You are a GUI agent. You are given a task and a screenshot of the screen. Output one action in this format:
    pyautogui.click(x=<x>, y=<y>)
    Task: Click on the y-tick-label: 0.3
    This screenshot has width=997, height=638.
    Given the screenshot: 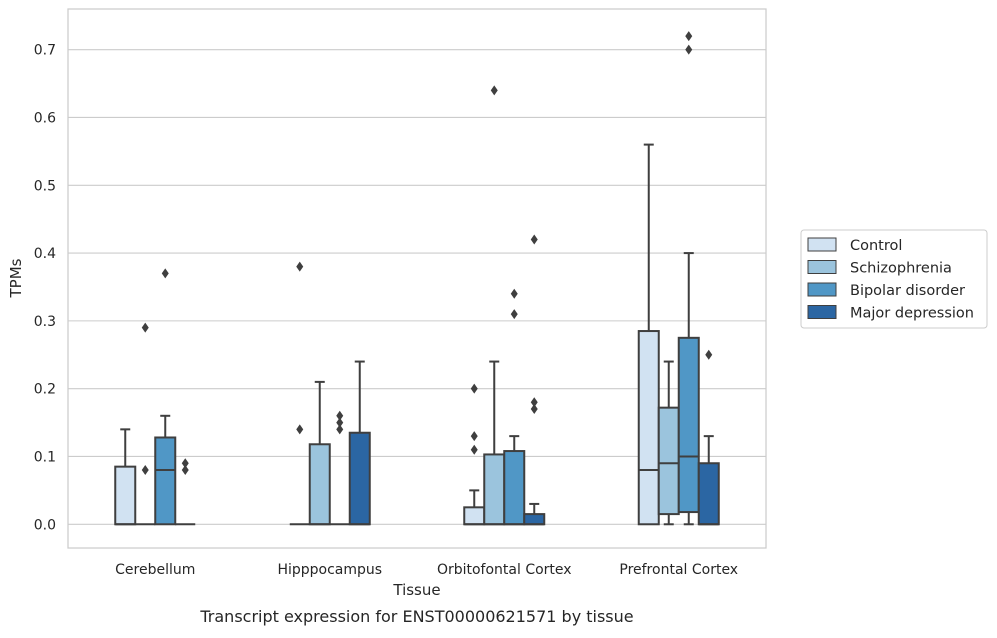 What is the action you would take?
    pyautogui.click(x=45, y=322)
    